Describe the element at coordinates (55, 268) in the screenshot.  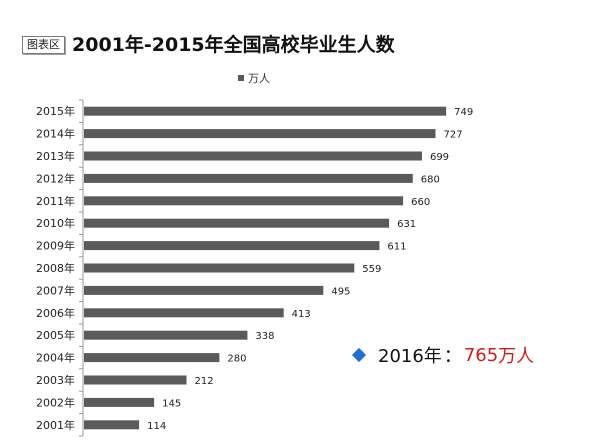
I see `category-label: 2008年` at that location.